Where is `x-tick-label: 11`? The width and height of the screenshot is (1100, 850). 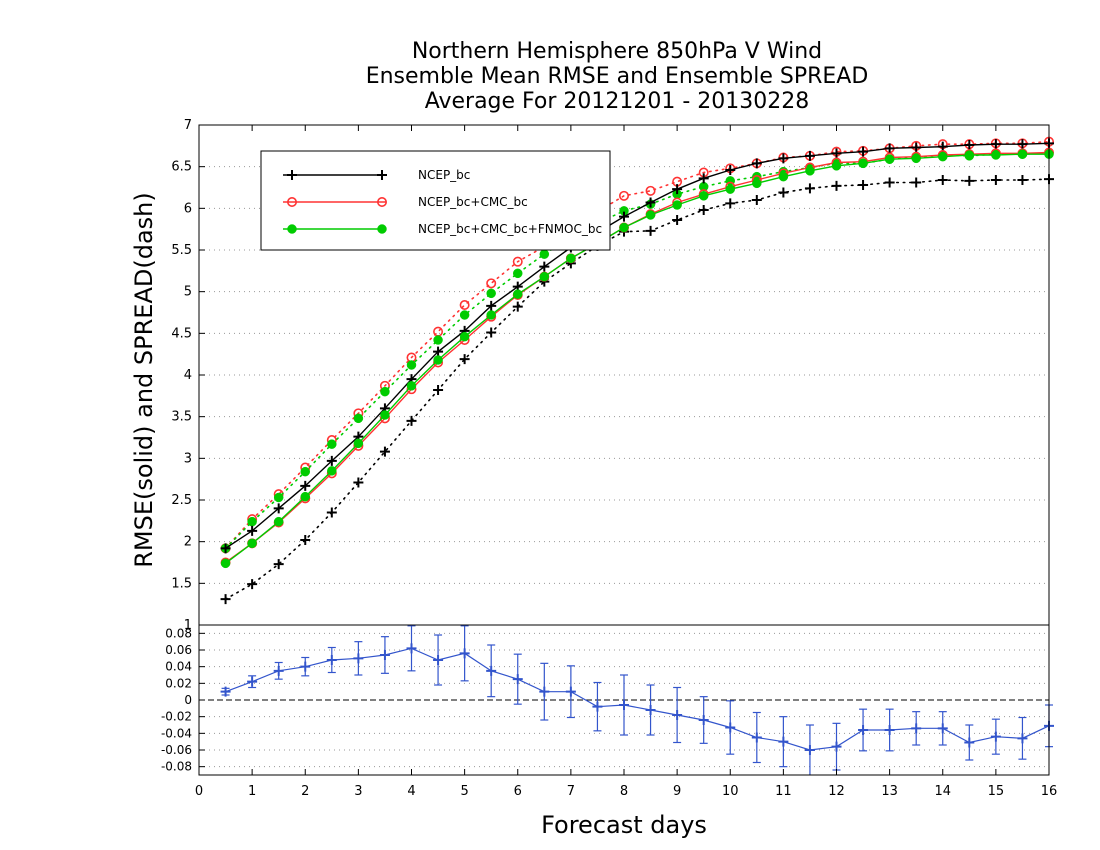
x-tick-label: 11 is located at coordinates (783, 791).